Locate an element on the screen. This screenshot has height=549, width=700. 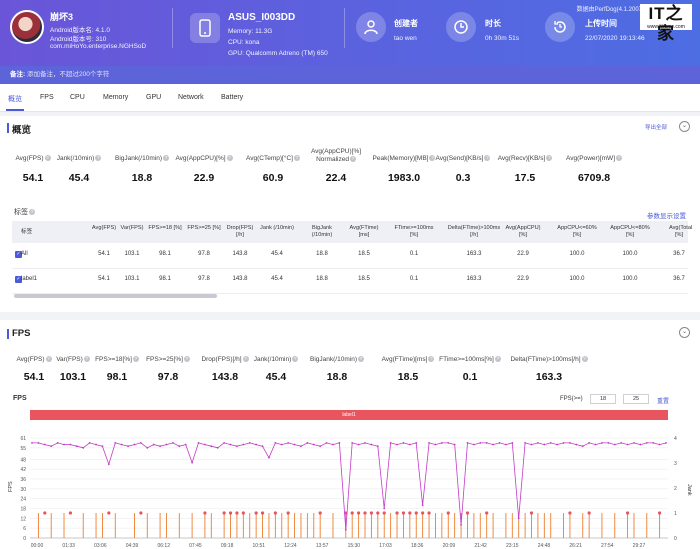
table-scrollbar is located at coordinates (115, 296).